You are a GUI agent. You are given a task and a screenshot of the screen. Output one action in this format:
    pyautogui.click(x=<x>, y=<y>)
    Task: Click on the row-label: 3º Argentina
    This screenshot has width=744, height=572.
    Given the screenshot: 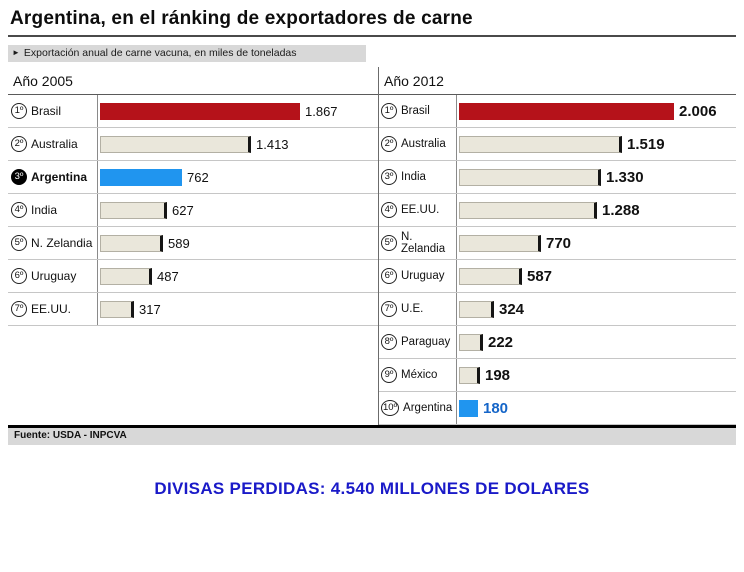 What is the action you would take?
    pyautogui.click(x=53, y=177)
    